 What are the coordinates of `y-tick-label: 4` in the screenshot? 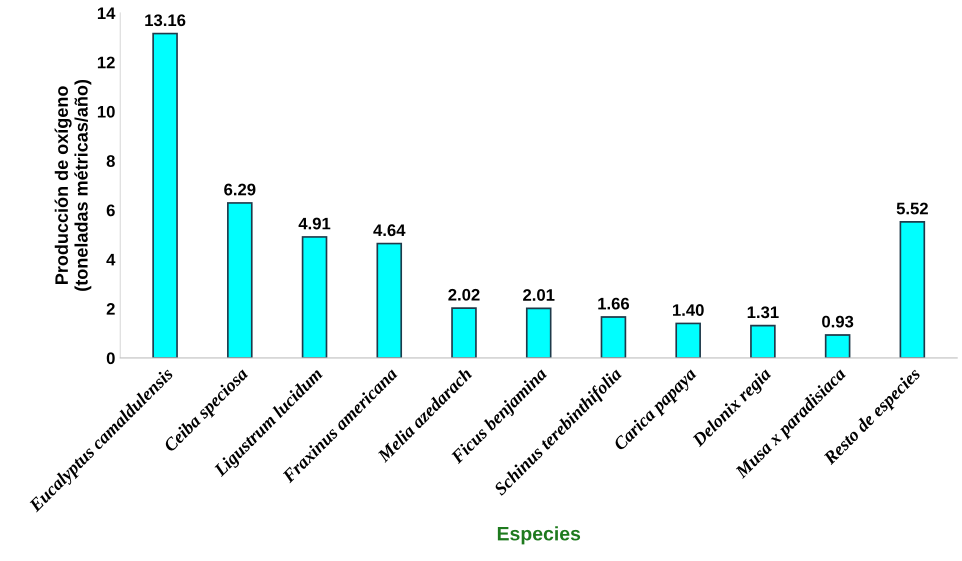 It's located at (111, 260).